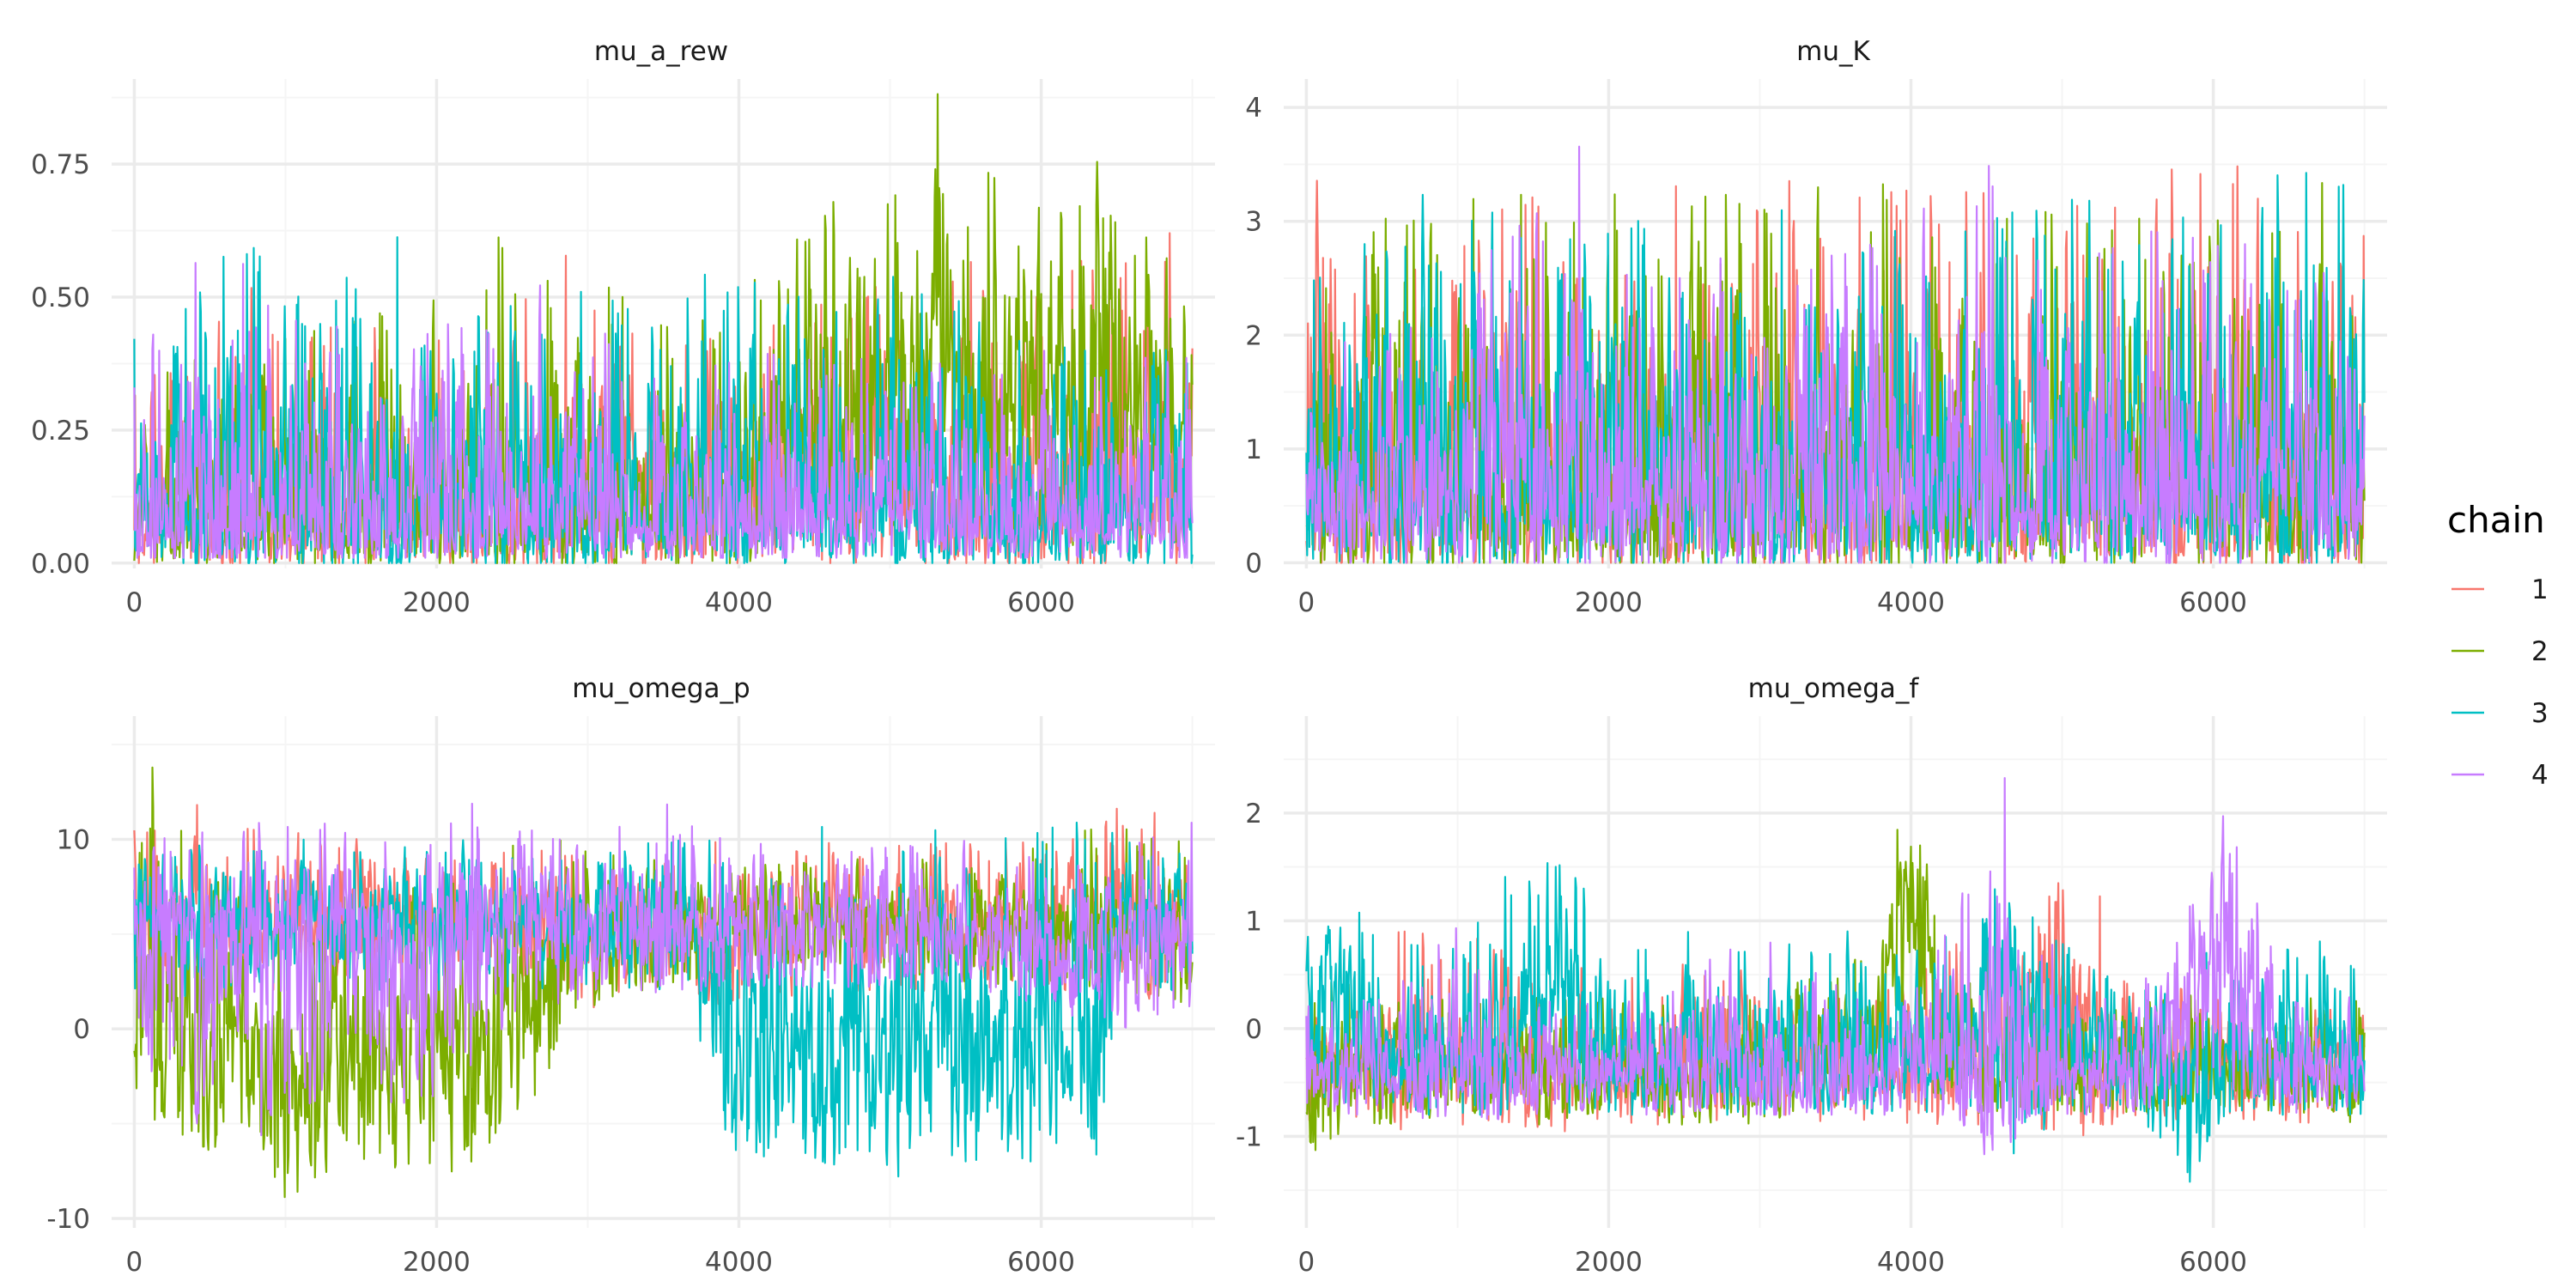 Image resolution: width=2576 pixels, height=1288 pixels. What do you see at coordinates (61, 565) in the screenshot?
I see `y-tick-label: 0.00` at bounding box center [61, 565].